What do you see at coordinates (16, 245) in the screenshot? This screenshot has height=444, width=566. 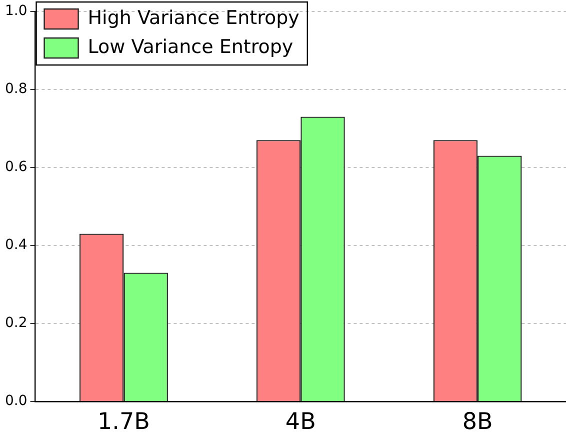 I see `y-tick-label: 0.4` at bounding box center [16, 245].